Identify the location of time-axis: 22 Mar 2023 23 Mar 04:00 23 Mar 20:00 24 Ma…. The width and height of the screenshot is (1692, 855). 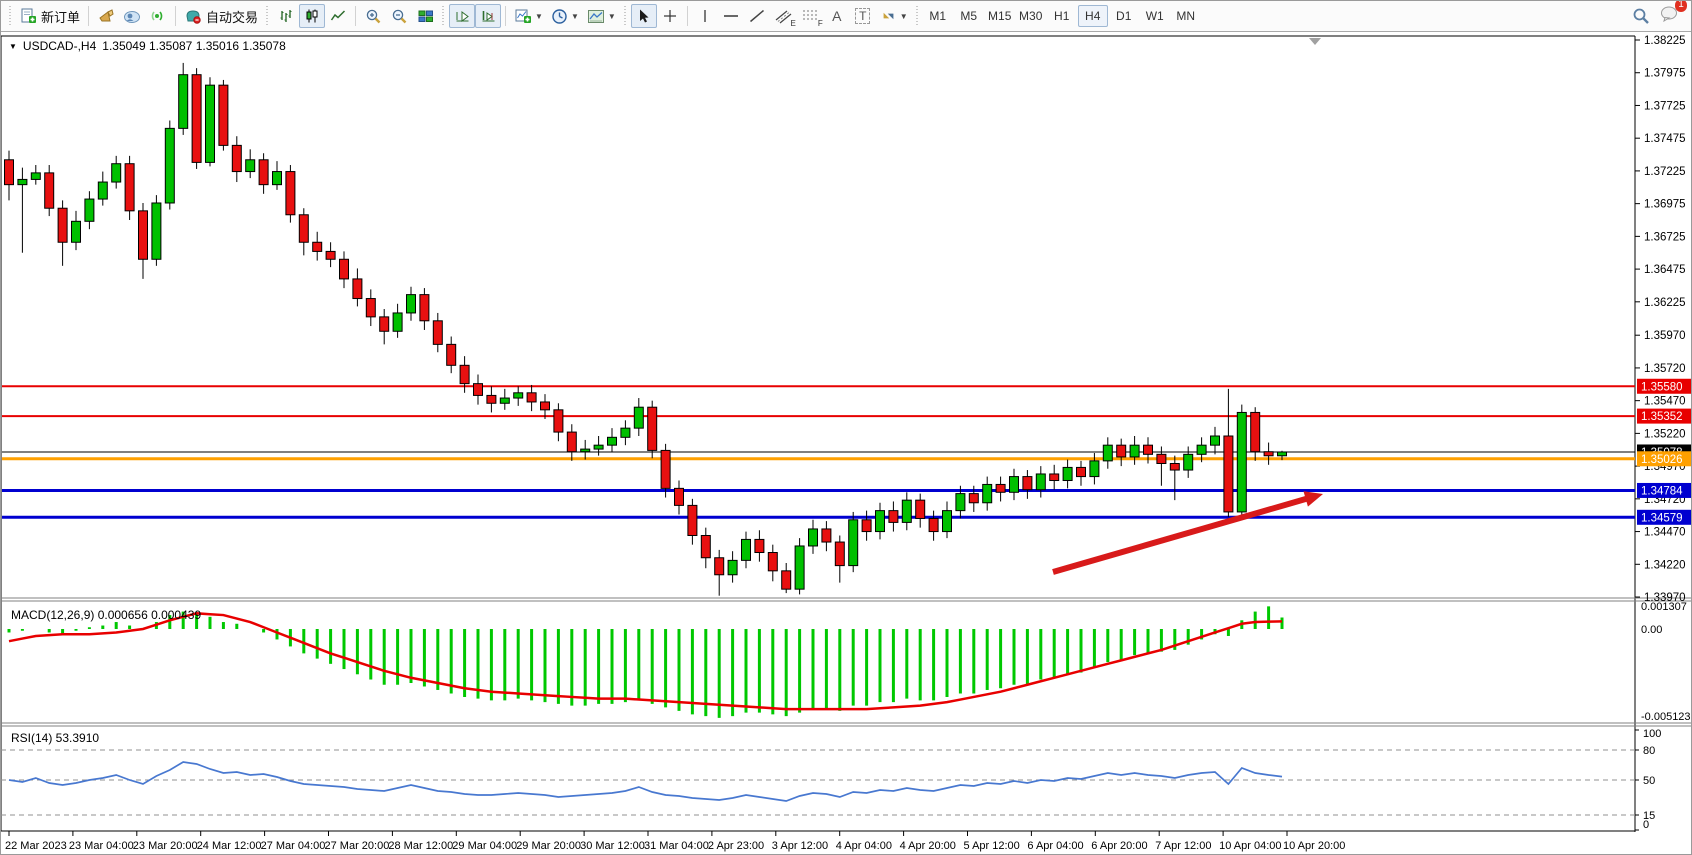
(675, 841).